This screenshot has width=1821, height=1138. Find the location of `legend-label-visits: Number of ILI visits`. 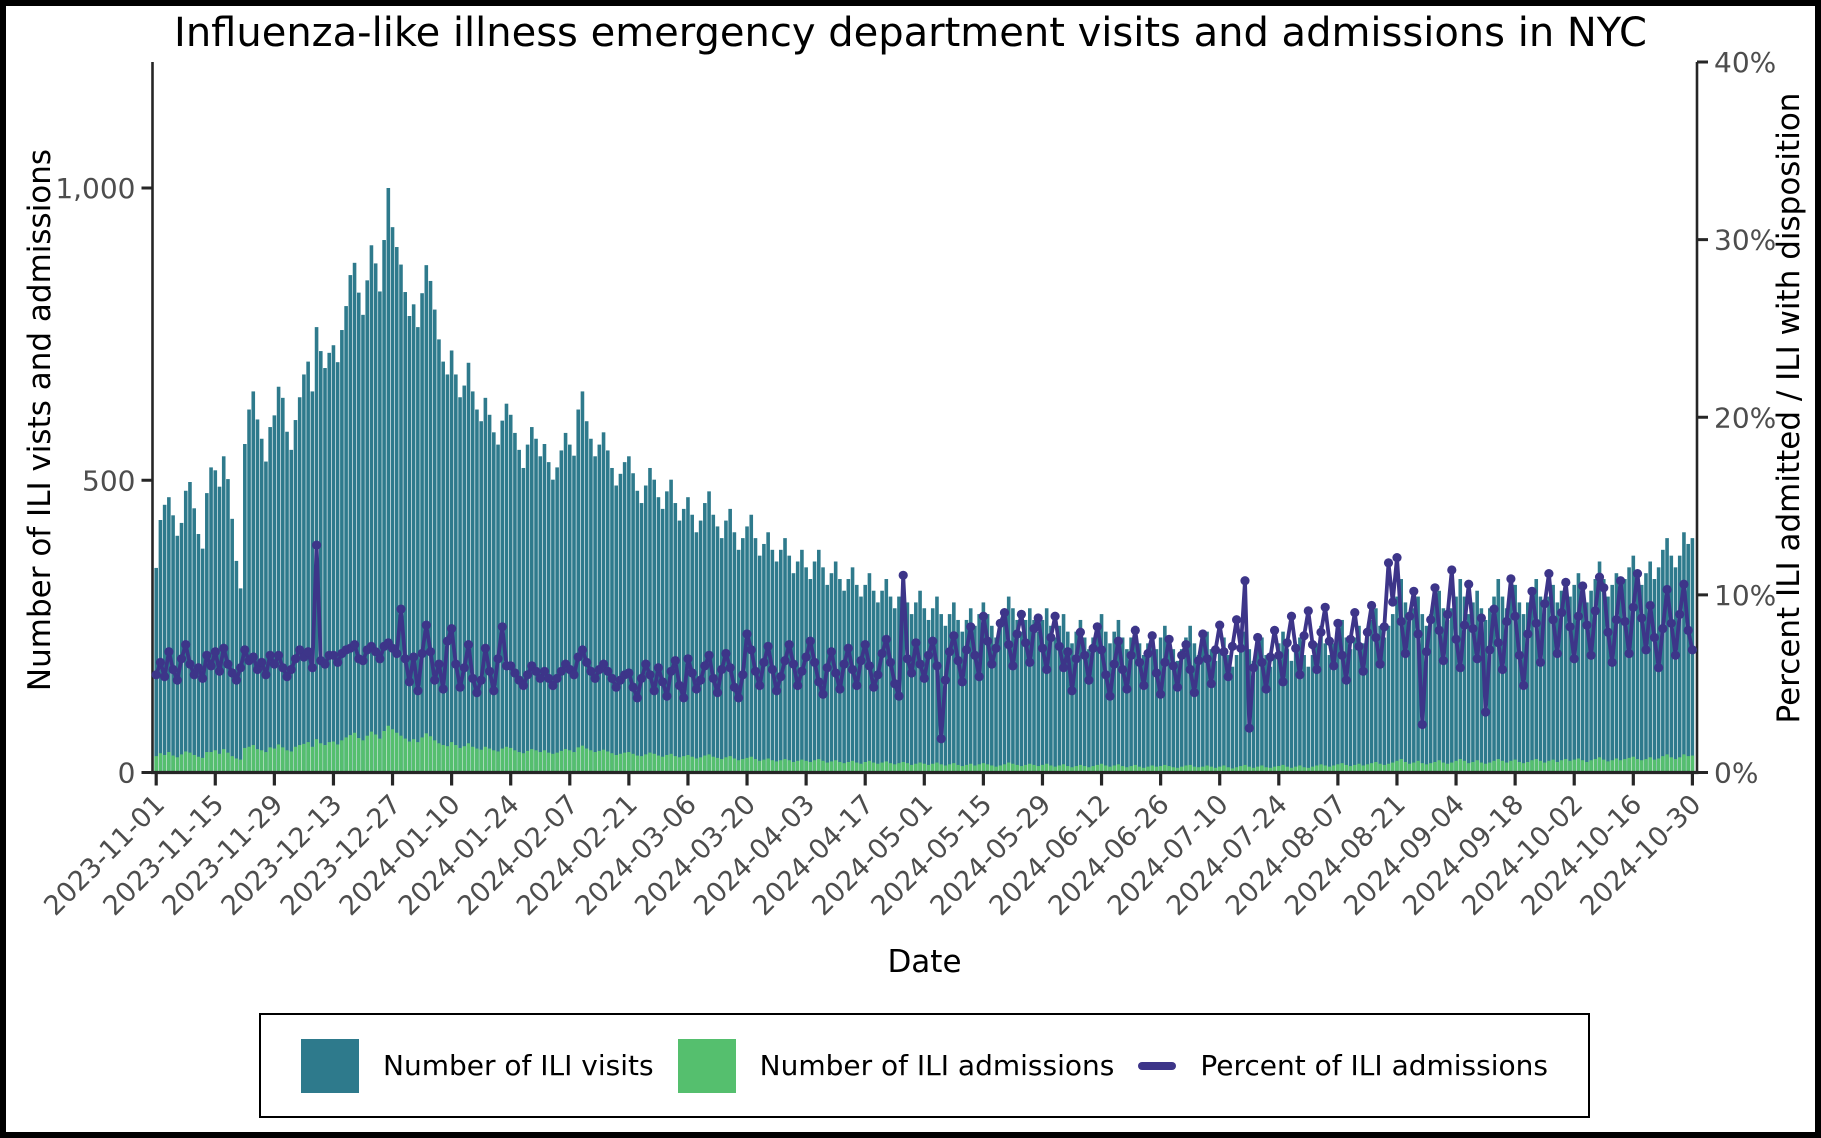

legend-label-visits: Number of ILI visits is located at coordinates (518, 1065).